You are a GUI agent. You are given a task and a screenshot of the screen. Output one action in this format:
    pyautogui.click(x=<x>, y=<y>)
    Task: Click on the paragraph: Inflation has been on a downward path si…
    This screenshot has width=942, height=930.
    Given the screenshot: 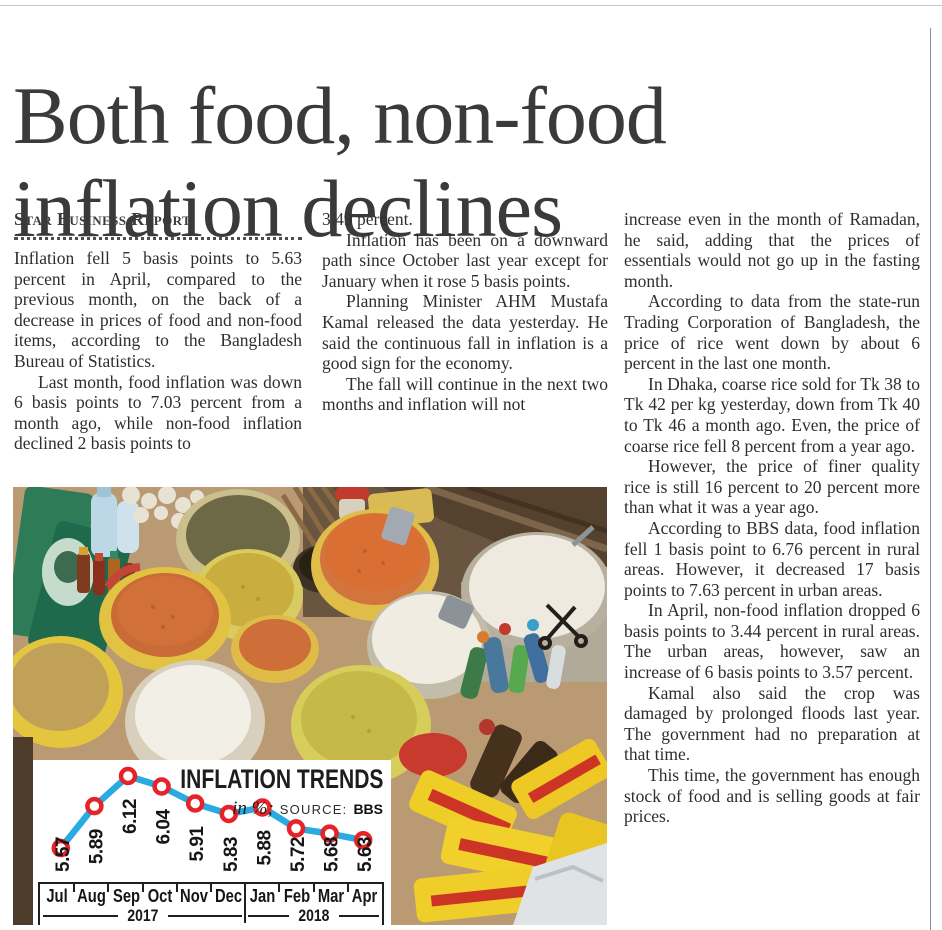 What is the action you would take?
    pyautogui.click(x=465, y=260)
    